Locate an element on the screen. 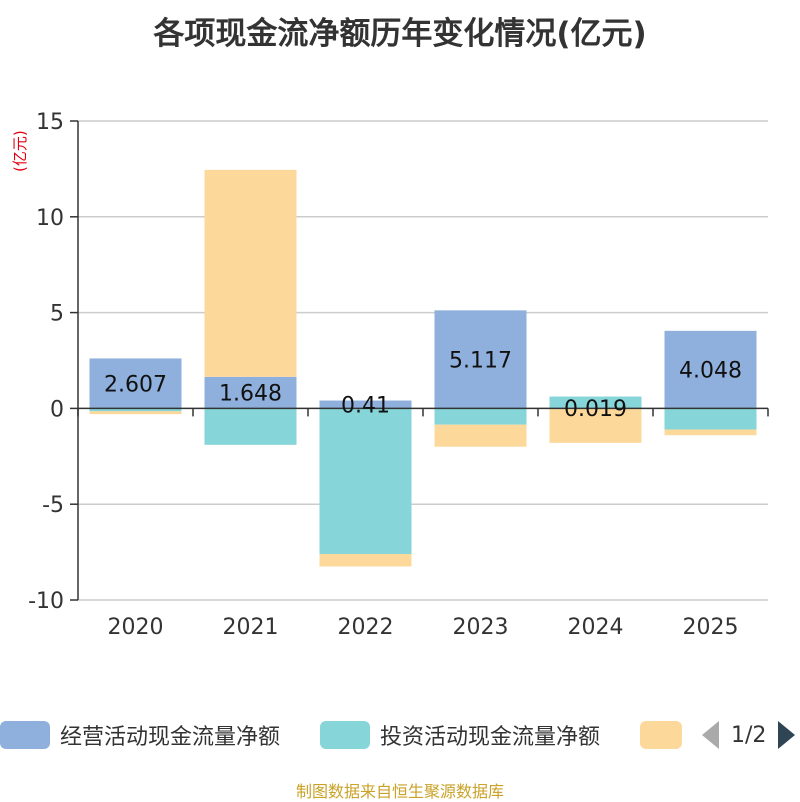 Image resolution: width=800 pixels, height=802 pixels. data-label: 1.648 is located at coordinates (250, 394).